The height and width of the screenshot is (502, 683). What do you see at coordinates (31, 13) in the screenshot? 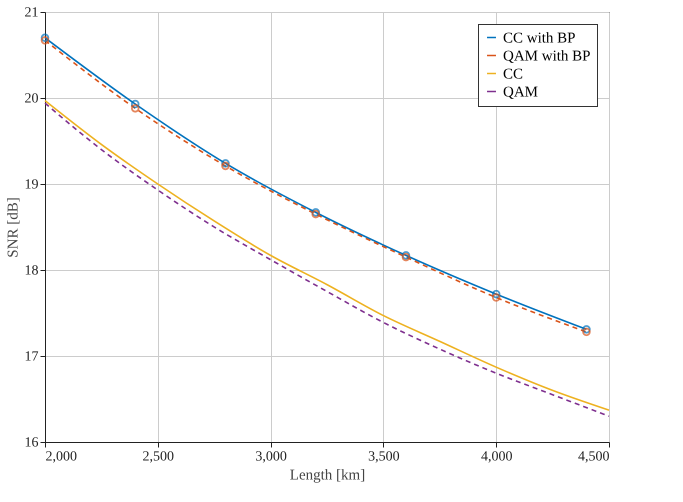
I see `y-tick-label: 21` at bounding box center [31, 13].